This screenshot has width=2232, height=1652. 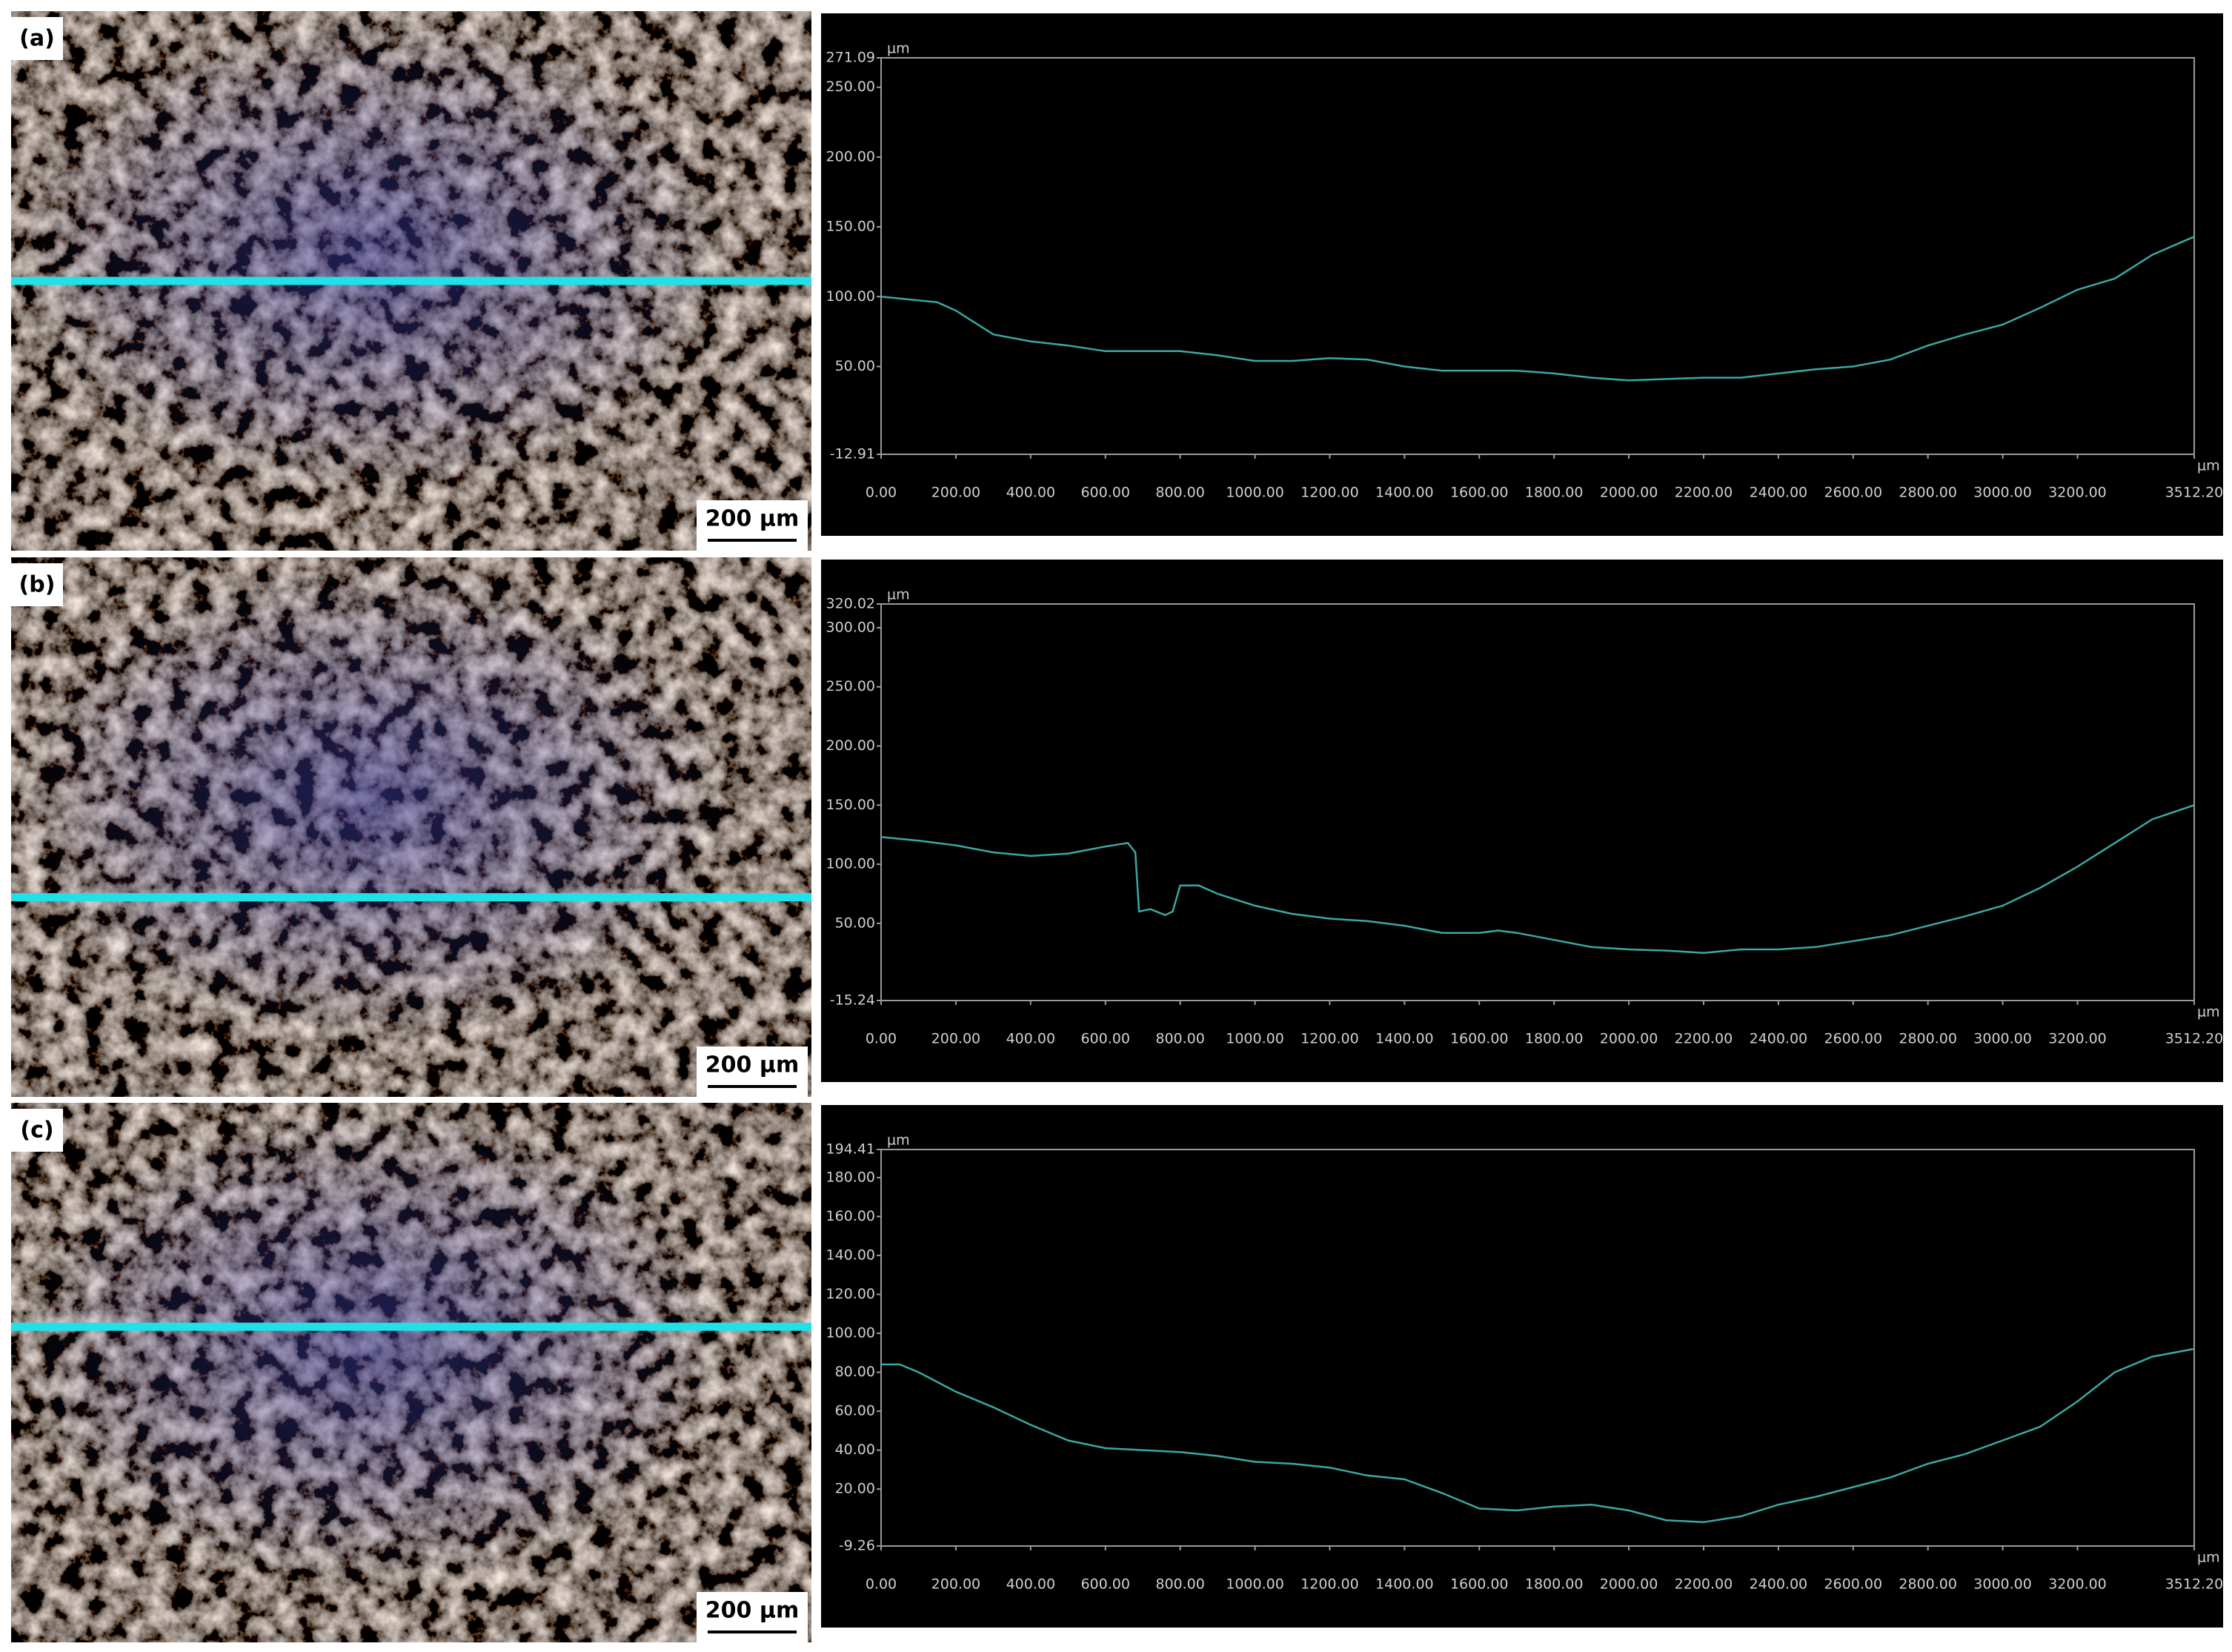 What do you see at coordinates (855, 1411) in the screenshot?
I see `y-tick-label: 60.00` at bounding box center [855, 1411].